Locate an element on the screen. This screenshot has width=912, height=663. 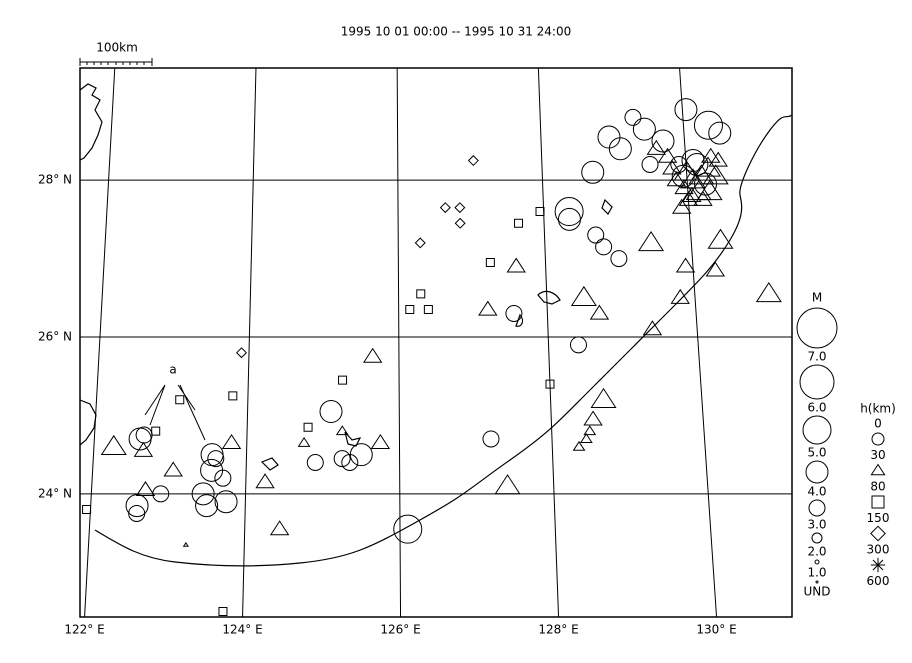
scale-bar is located at coordinates (116, 62).